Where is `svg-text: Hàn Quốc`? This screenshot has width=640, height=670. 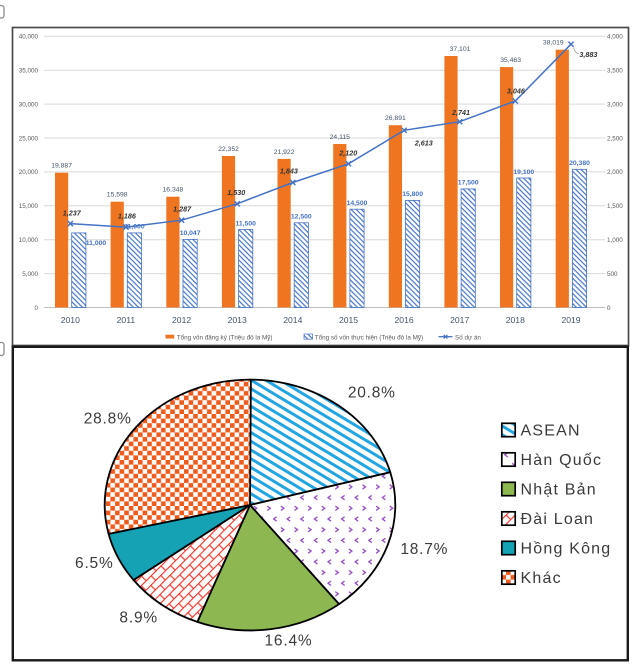
svg-text: Hàn Quốc is located at coordinates (562, 460).